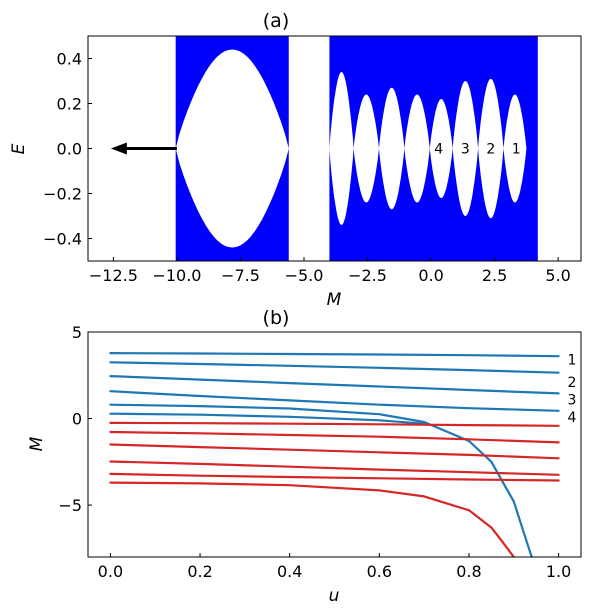  What do you see at coordinates (557, 275) in the screenshot?
I see `x-tick-label: 5.0` at bounding box center [557, 275].